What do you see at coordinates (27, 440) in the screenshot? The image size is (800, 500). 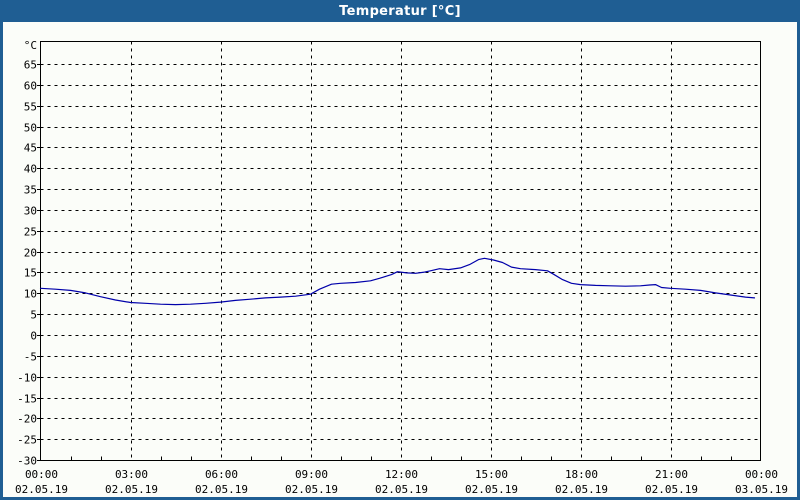 I see `y-tick-label: -25` at bounding box center [27, 440].